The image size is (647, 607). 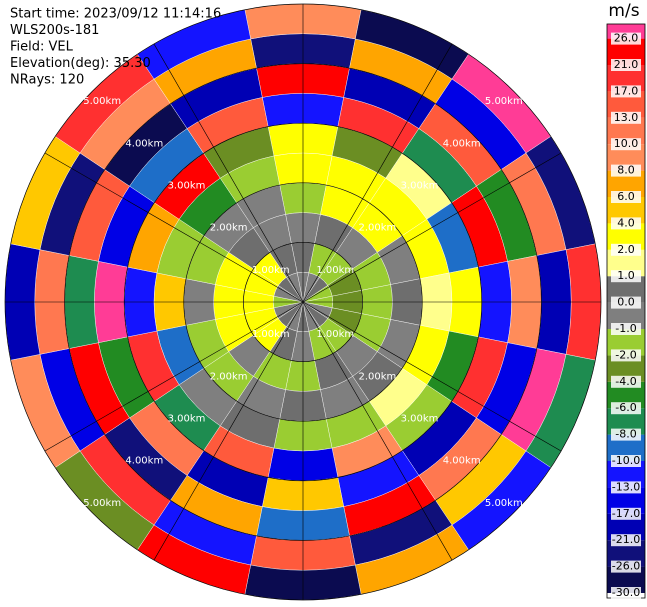 I want to click on colorbar-tick-label: 10.0, so click(x=626, y=143).